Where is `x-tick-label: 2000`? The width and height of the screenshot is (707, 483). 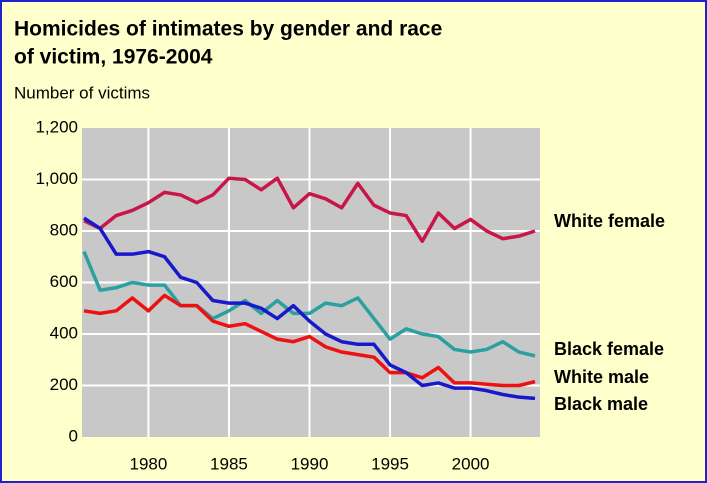 x-tick-label: 2000 is located at coordinates (471, 463).